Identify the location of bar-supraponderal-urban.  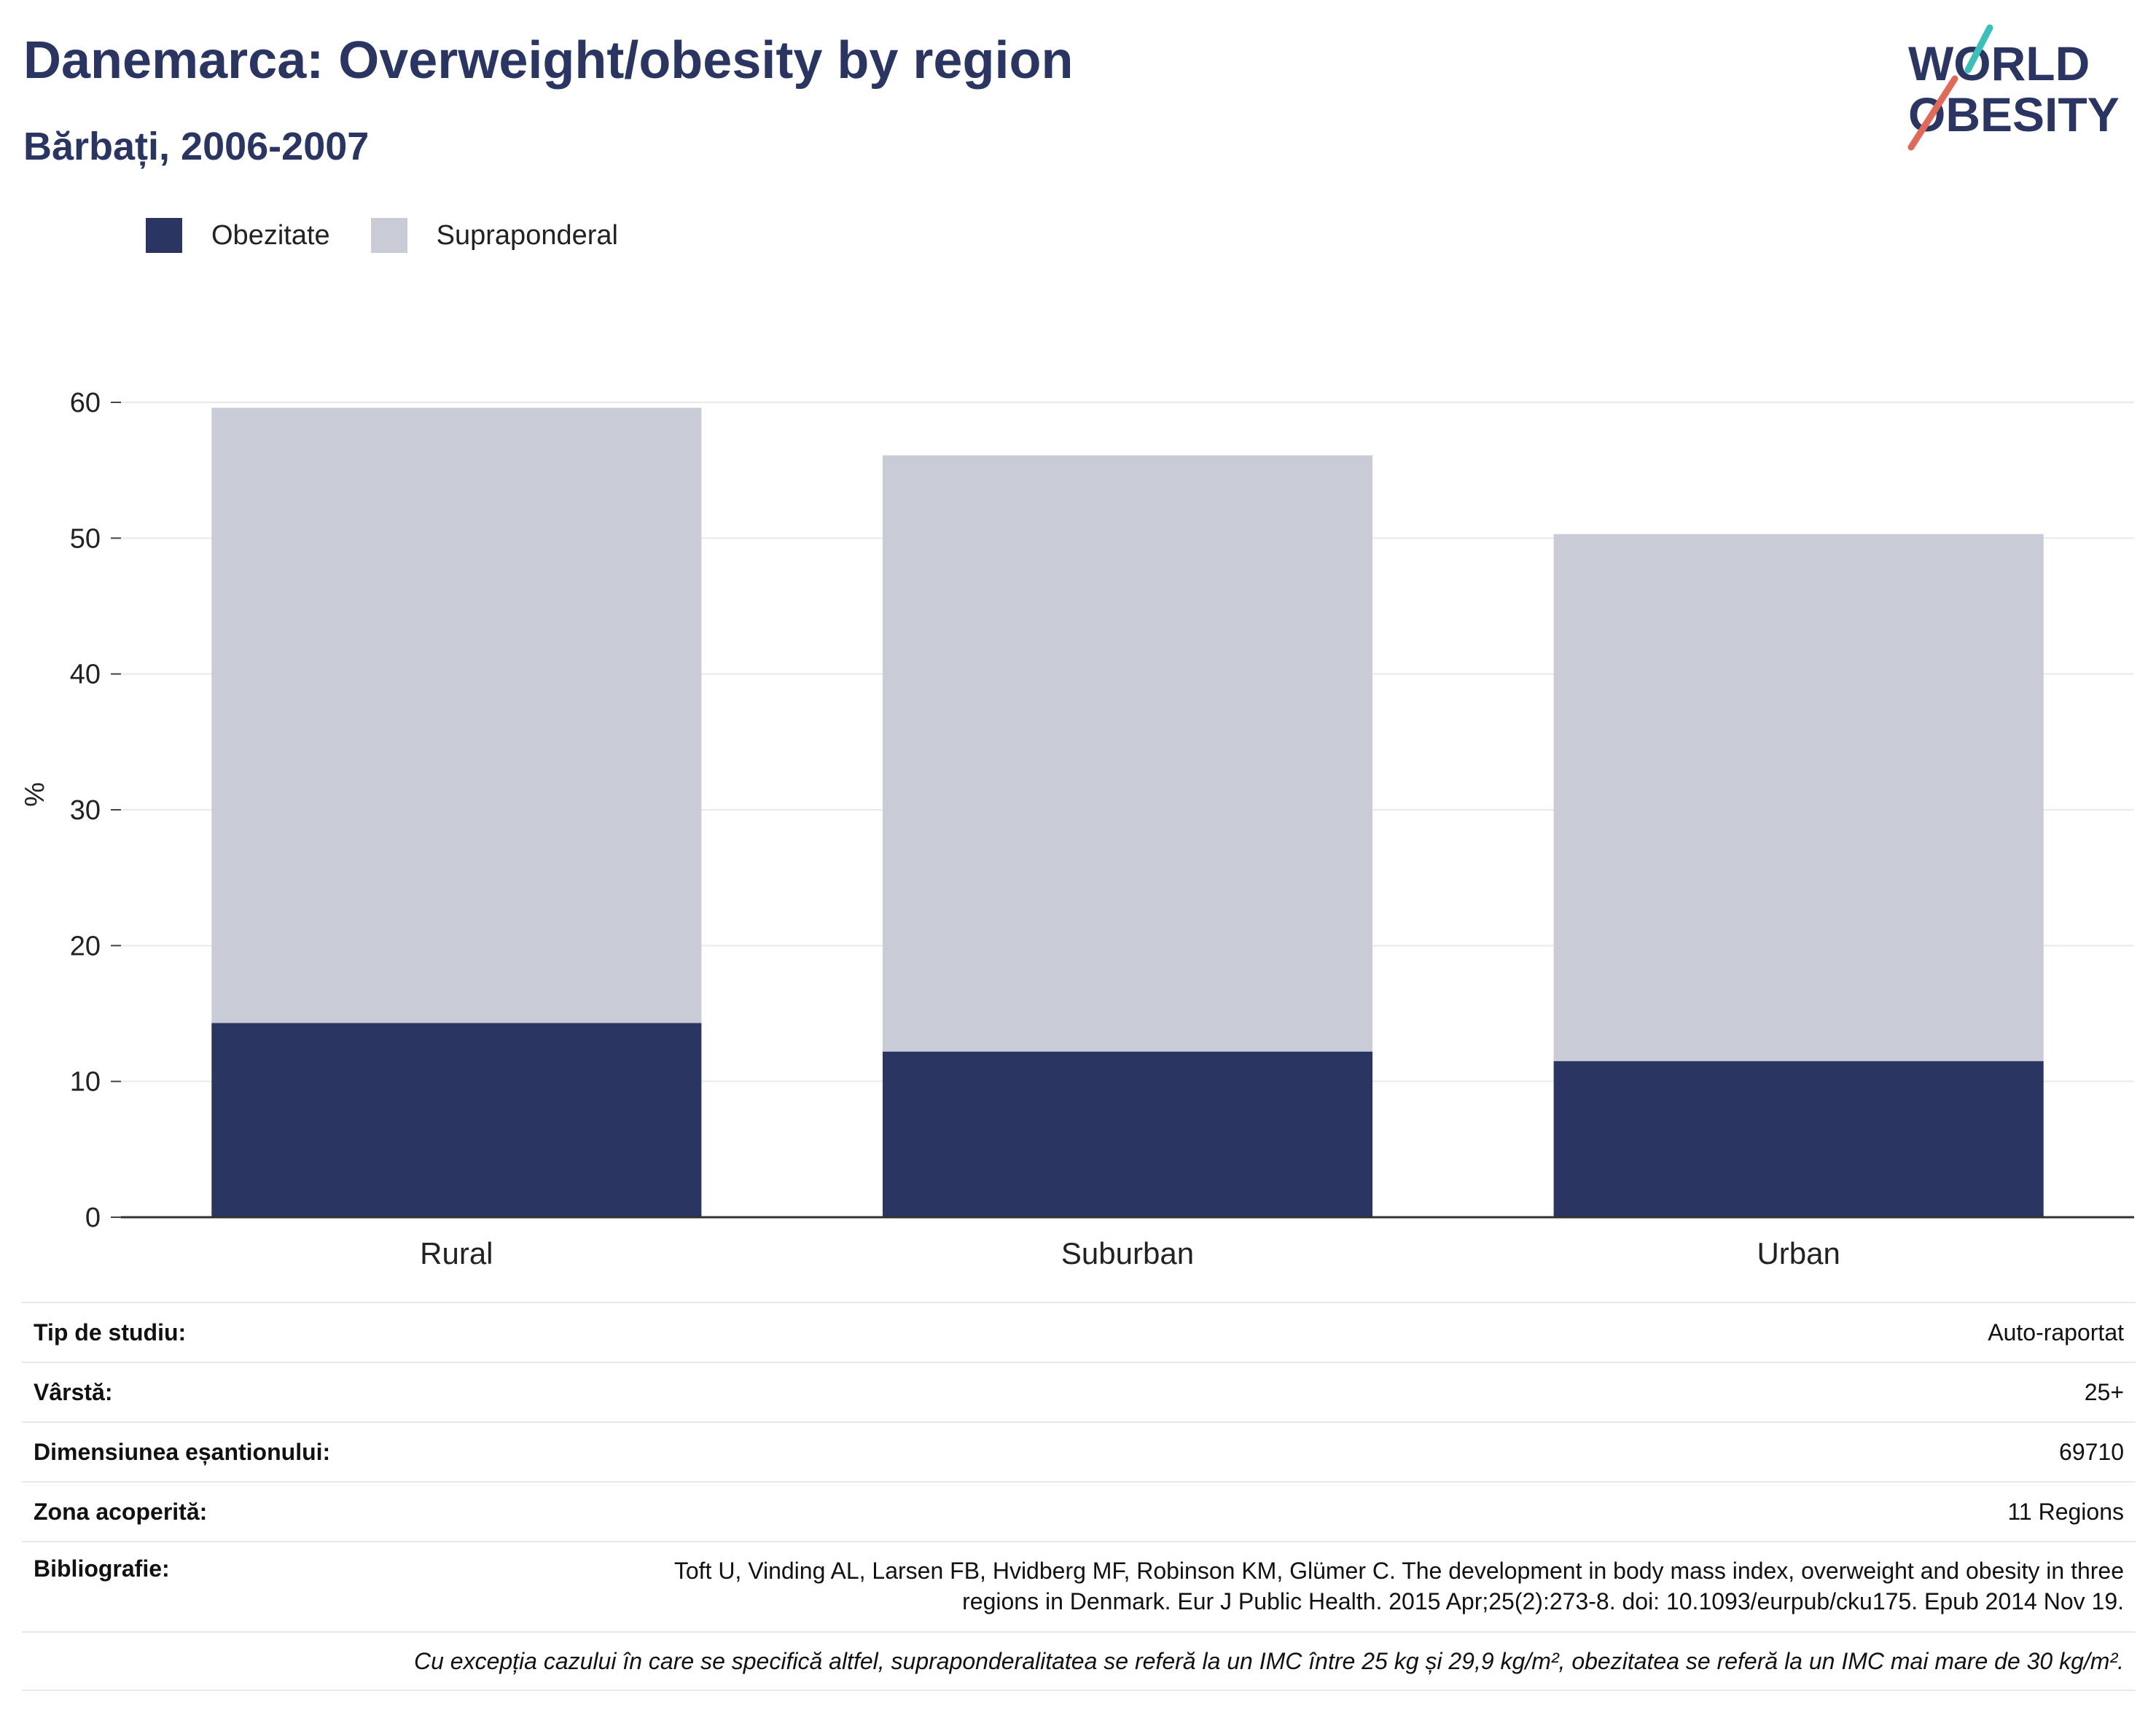
(1799, 797).